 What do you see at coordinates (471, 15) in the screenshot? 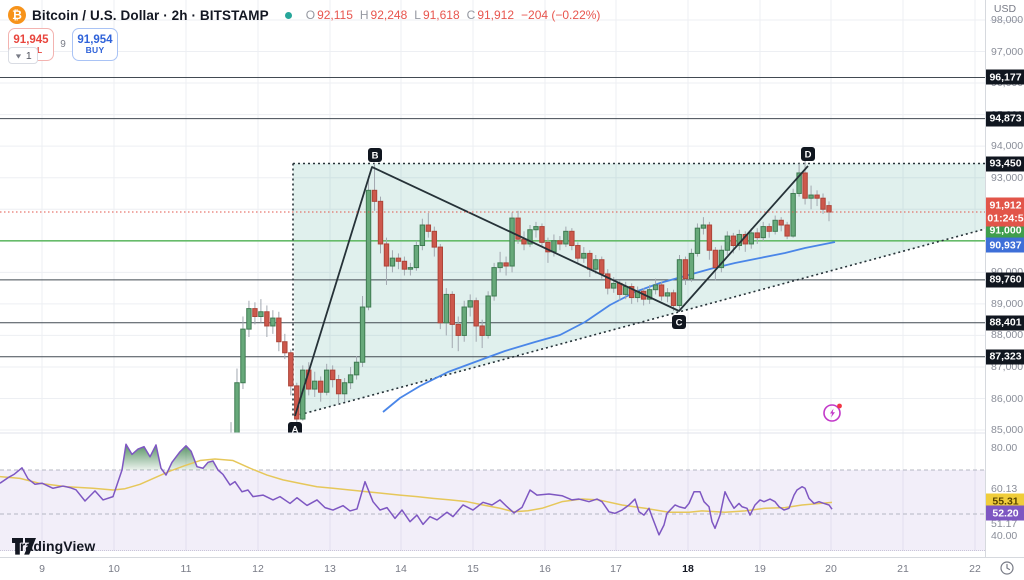
I see `ohlc-key: C` at bounding box center [471, 15].